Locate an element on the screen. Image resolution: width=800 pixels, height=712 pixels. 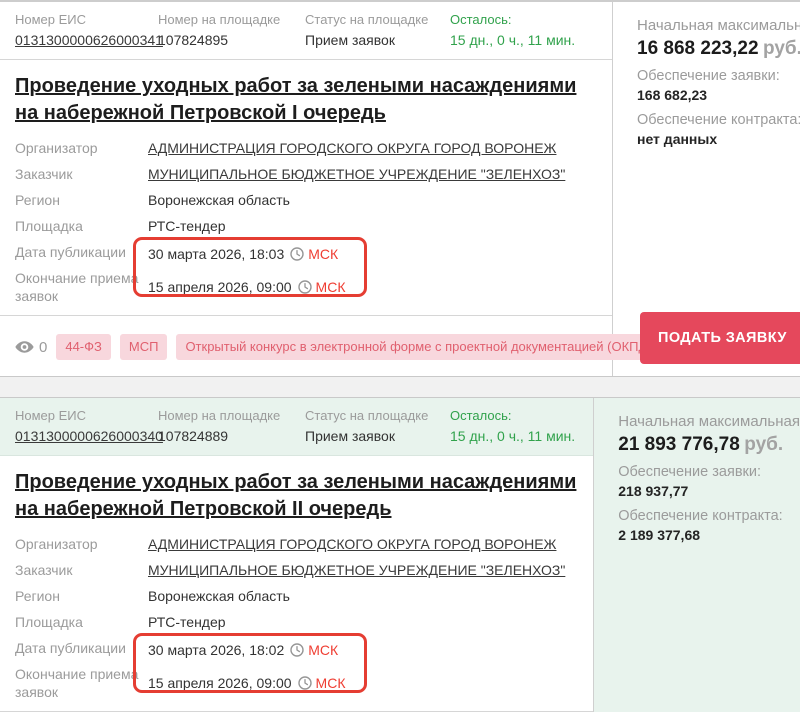
platform-number-value: 107824895 is located at coordinates (193, 40).